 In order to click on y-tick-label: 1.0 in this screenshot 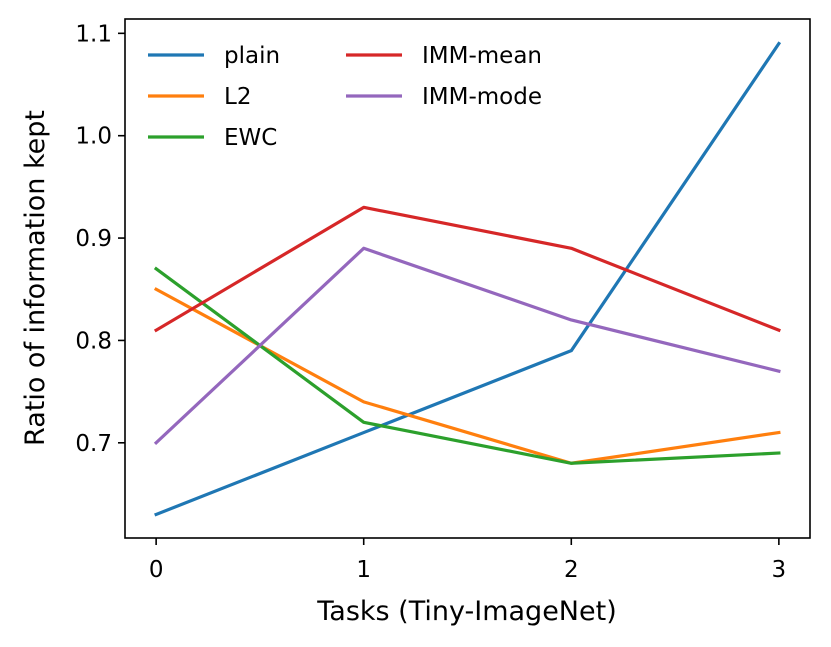, I will do `click(93, 137)`.